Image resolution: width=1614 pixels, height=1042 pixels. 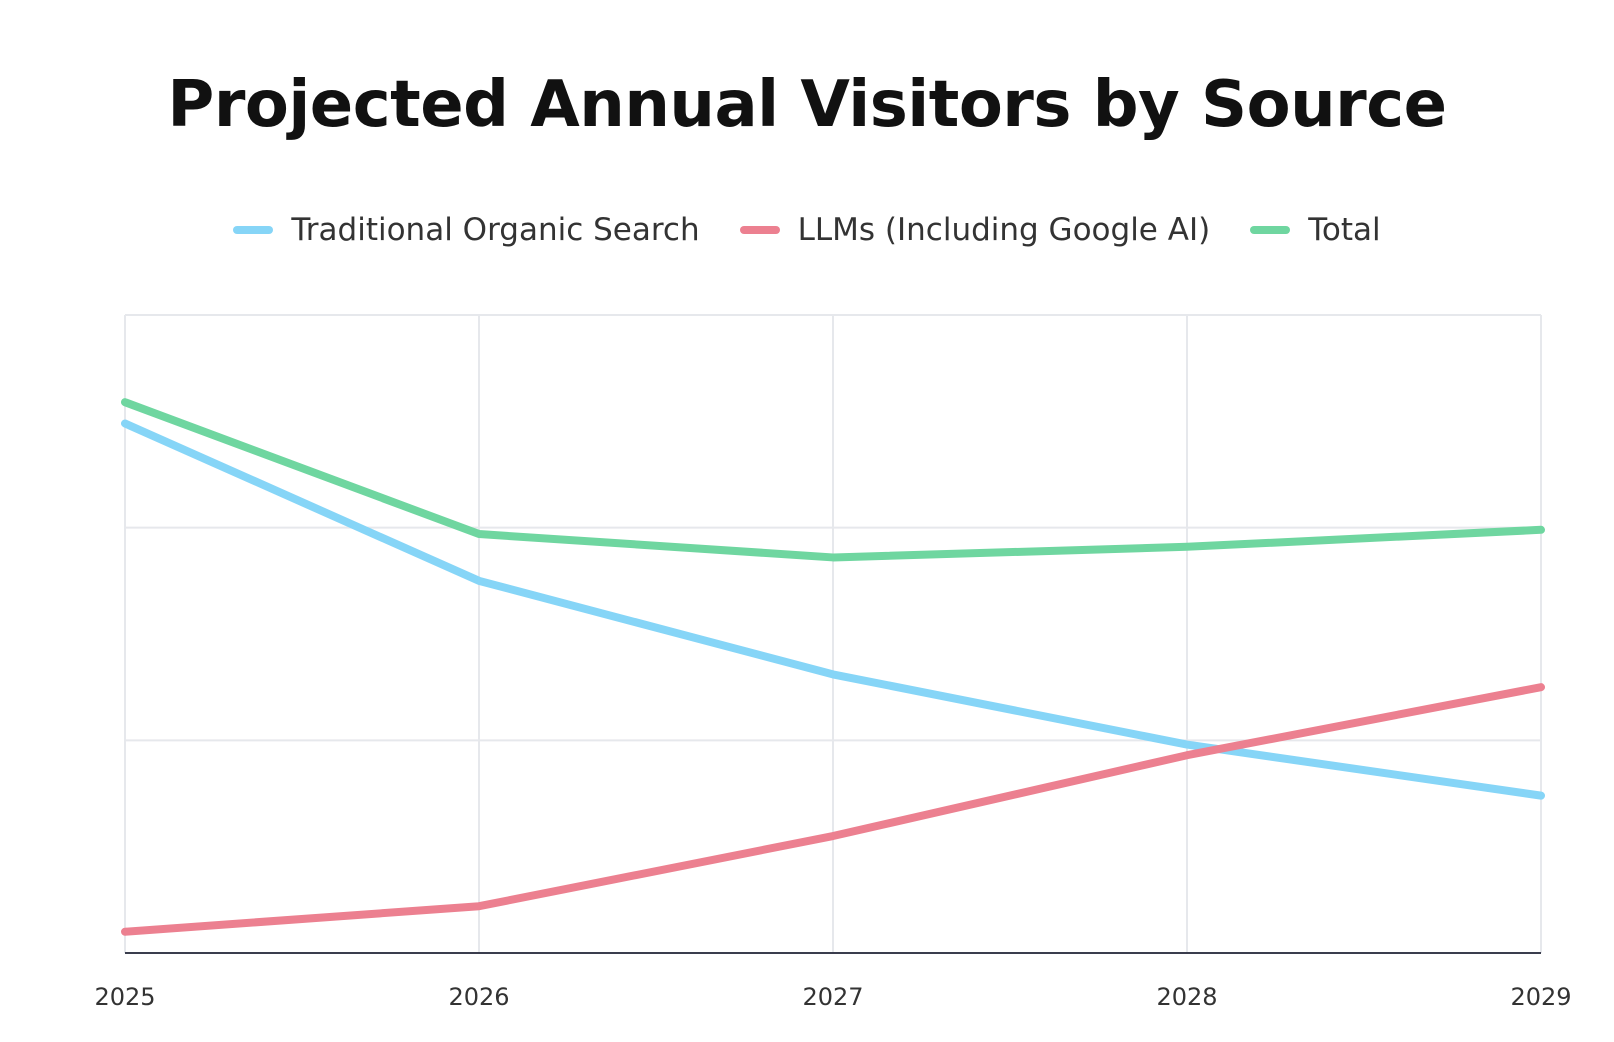 I want to click on x-tick-label: 2025, so click(x=124, y=997).